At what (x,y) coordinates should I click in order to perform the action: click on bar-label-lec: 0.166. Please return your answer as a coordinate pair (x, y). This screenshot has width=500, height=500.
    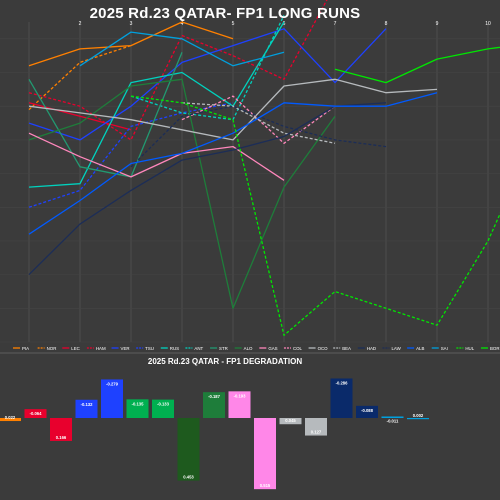
    Looking at the image, I should click on (61, 437).